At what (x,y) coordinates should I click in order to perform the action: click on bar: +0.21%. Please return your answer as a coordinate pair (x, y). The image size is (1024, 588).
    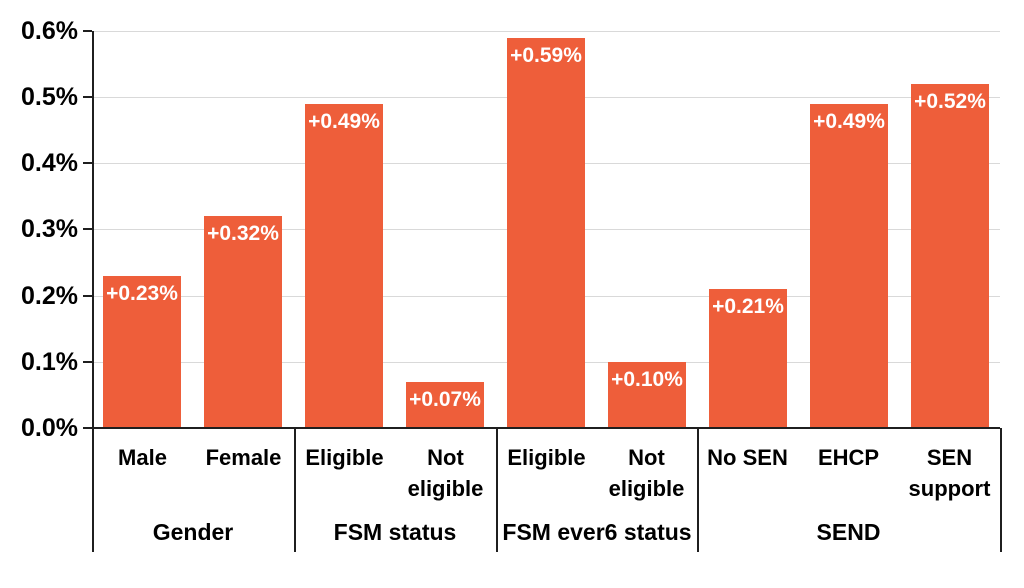
    Looking at the image, I should click on (748, 358).